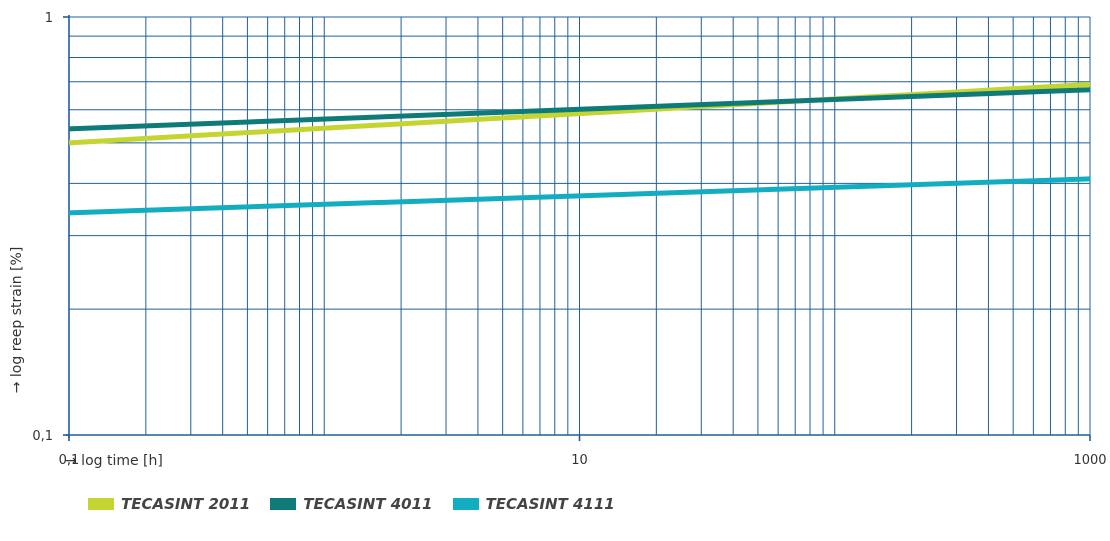 The width and height of the screenshot is (1110, 541). I want to click on y-tick-label: 0,1, so click(42, 436).